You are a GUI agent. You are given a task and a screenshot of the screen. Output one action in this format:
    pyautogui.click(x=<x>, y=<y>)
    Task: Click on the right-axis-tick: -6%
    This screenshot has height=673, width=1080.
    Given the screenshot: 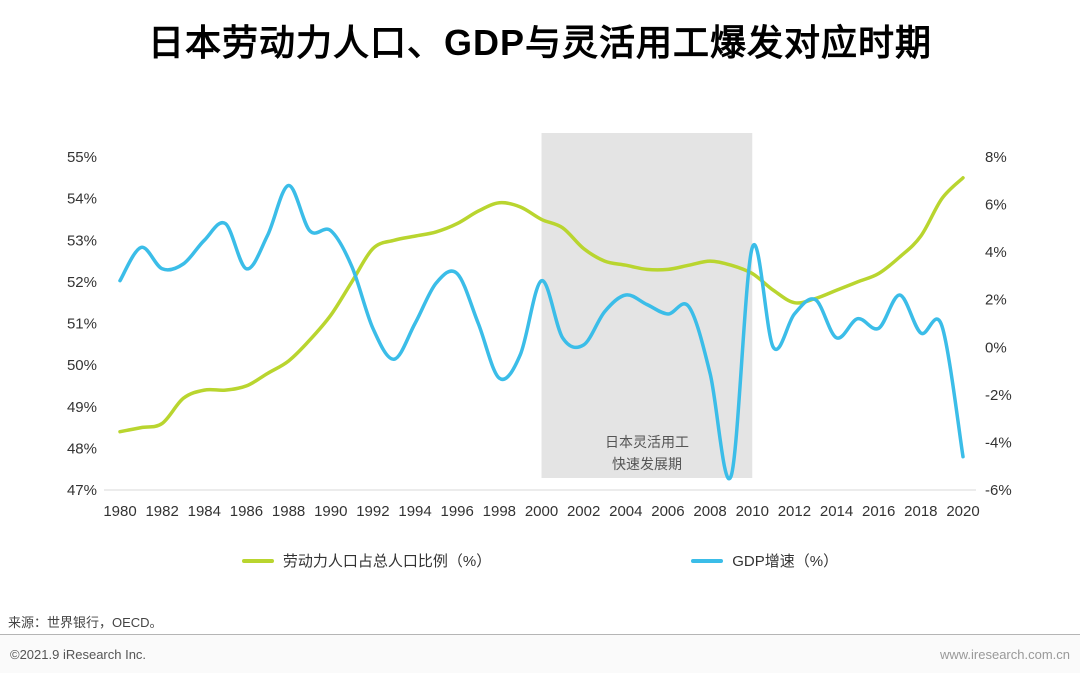 What is the action you would take?
    pyautogui.click(x=998, y=490)
    